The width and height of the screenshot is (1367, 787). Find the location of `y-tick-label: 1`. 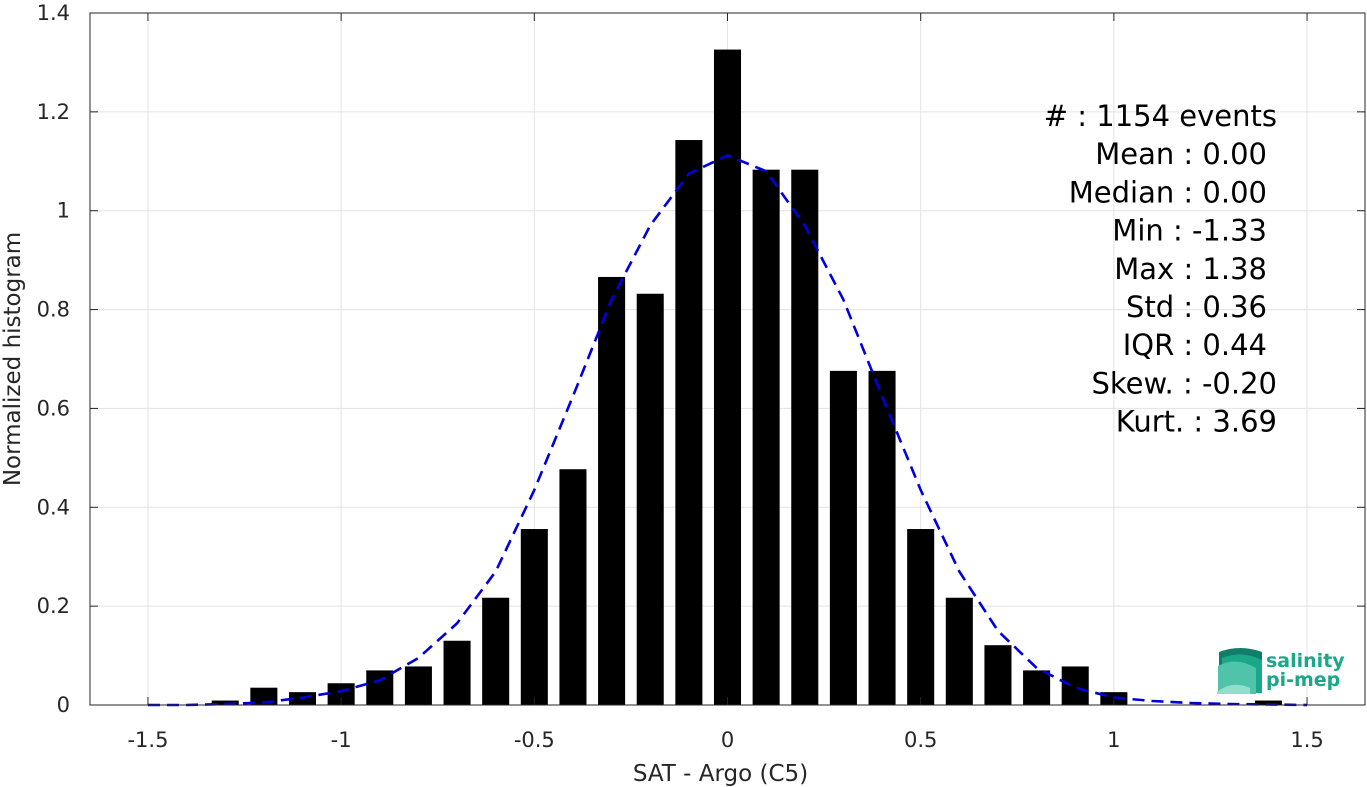

y-tick-label: 1 is located at coordinates (63, 211).